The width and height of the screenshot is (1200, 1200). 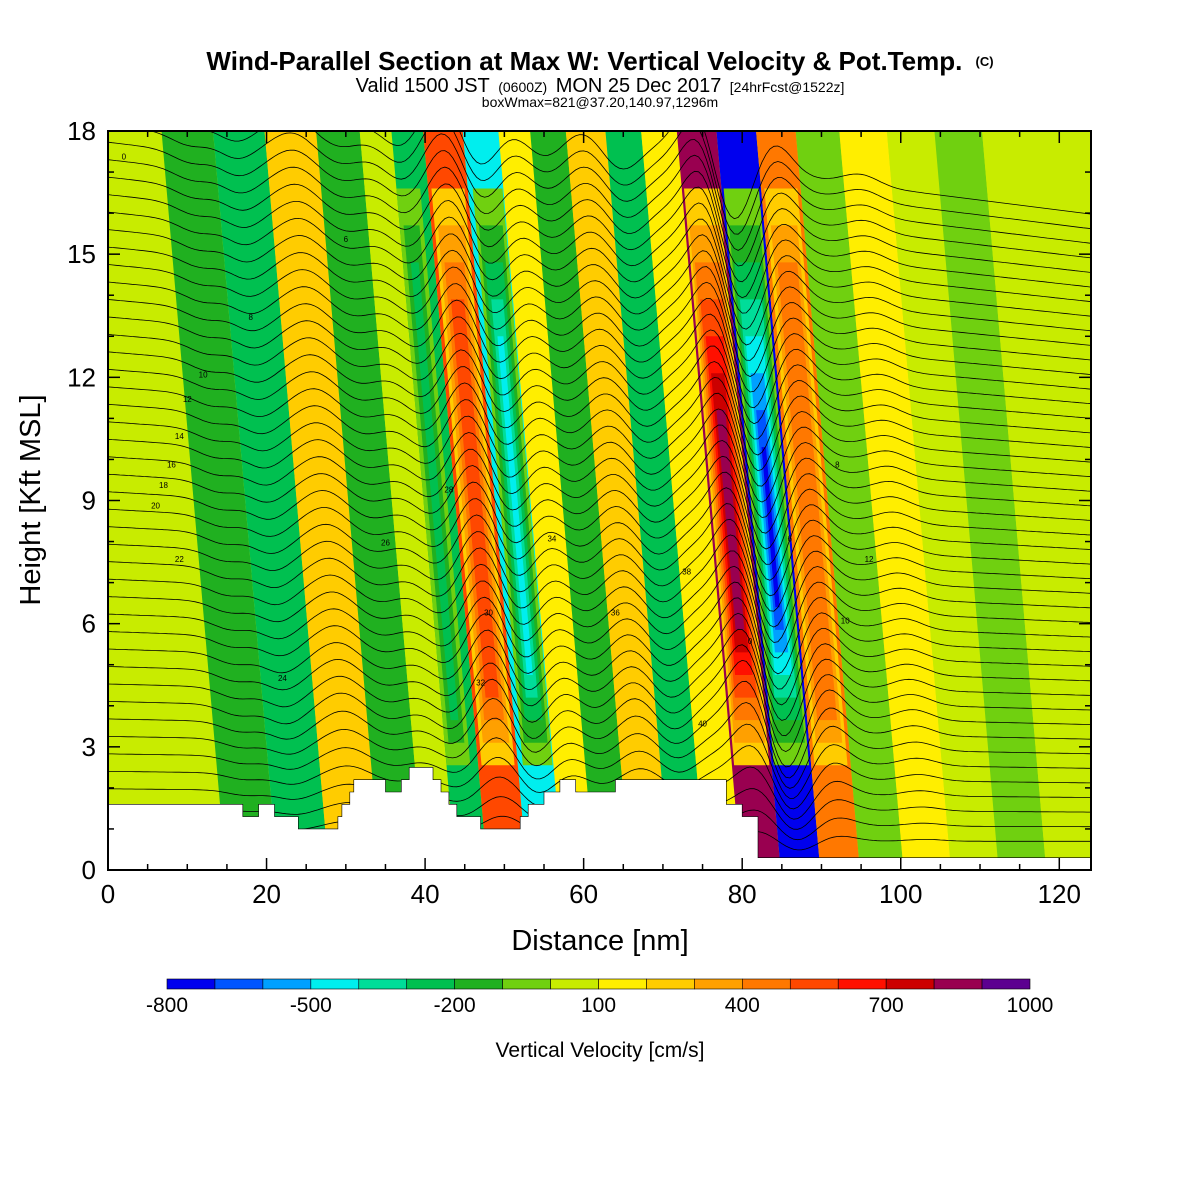 I want to click on theta-contour-label: 8, so click(x=250, y=317).